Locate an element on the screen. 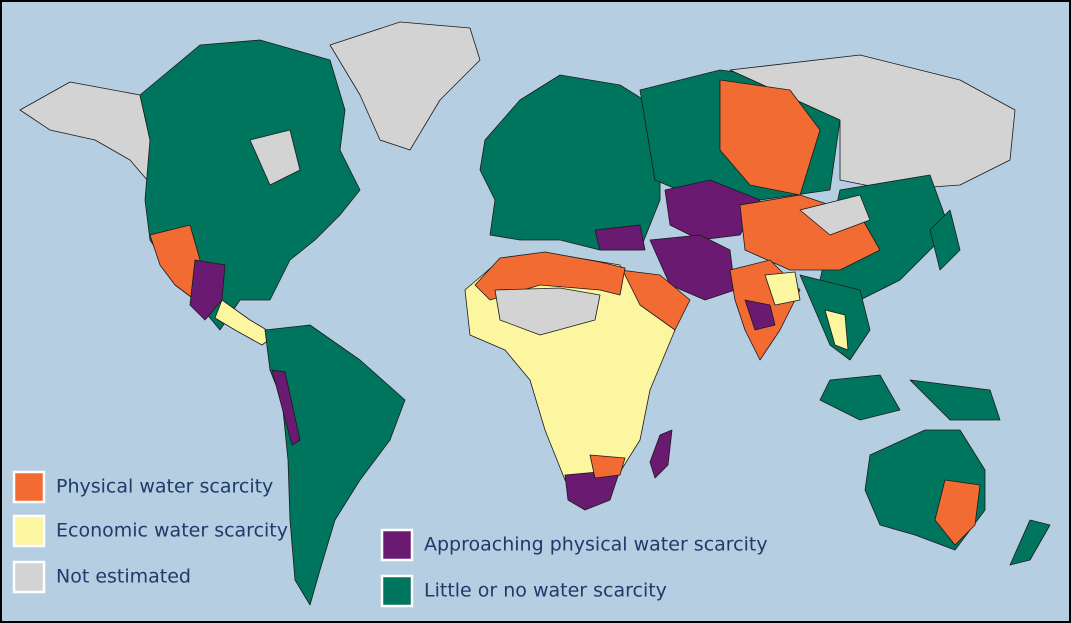  legend-label: Economic water scarcity is located at coordinates (172, 531).